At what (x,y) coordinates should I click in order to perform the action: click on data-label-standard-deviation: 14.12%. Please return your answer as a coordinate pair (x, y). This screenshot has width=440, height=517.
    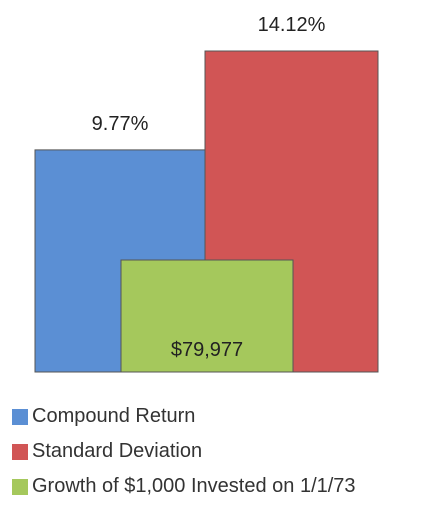
    Looking at the image, I should click on (292, 25).